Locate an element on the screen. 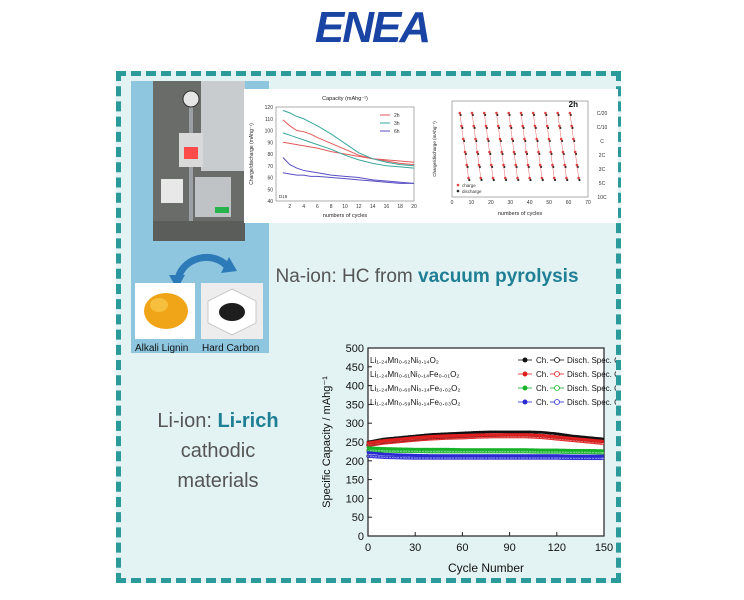  rate-label: C is located at coordinates (602, 142).